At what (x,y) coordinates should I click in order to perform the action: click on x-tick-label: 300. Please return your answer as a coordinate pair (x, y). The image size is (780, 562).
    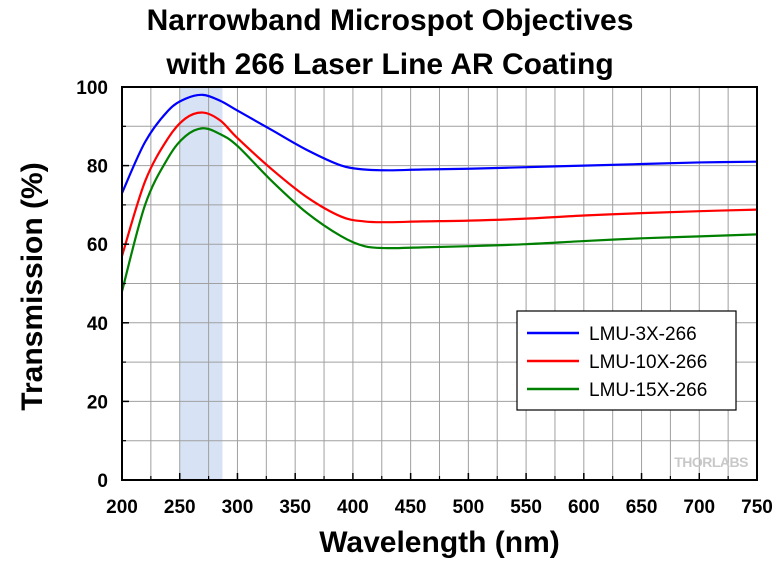
    Looking at the image, I should click on (238, 507).